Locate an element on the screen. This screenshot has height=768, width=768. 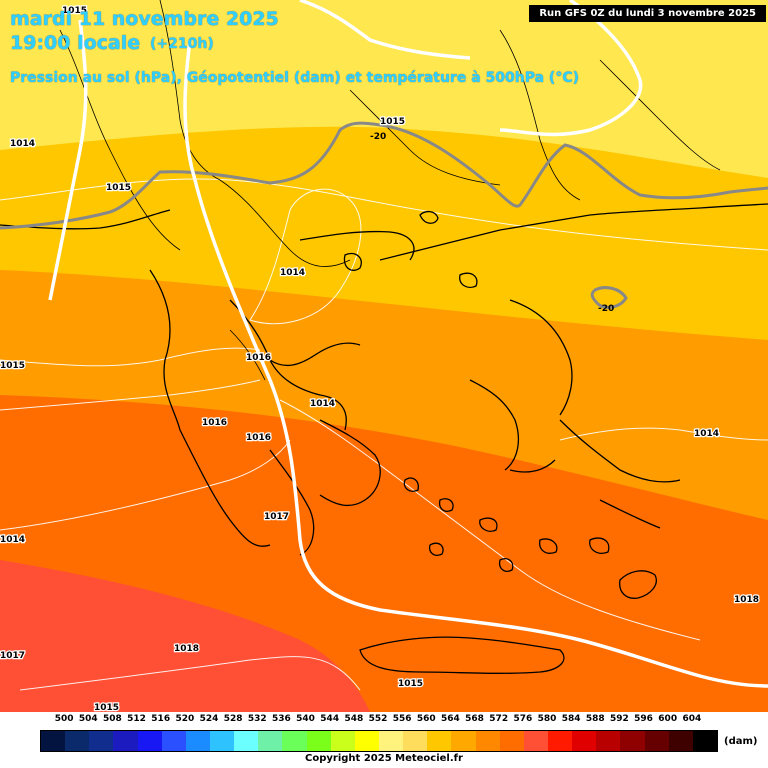
legend-tick-label: 516 is located at coordinates (161, 719).